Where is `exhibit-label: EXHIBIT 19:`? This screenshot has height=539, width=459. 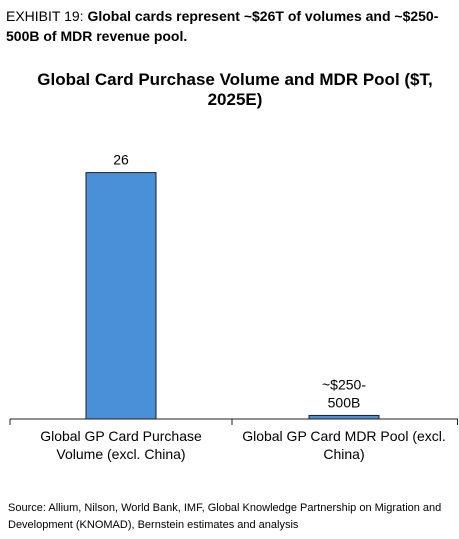
exhibit-label: EXHIBIT 19: is located at coordinates (45, 16).